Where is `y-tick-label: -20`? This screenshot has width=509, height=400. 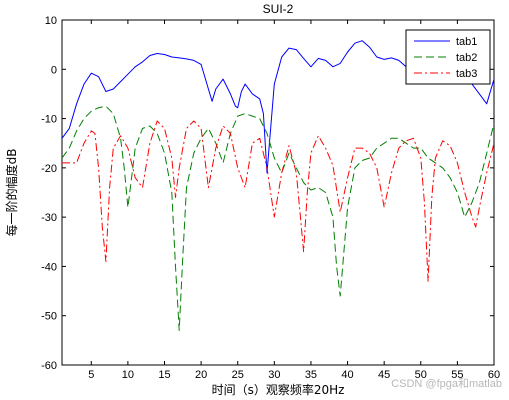
y-tick-label: -20 is located at coordinates (49, 169).